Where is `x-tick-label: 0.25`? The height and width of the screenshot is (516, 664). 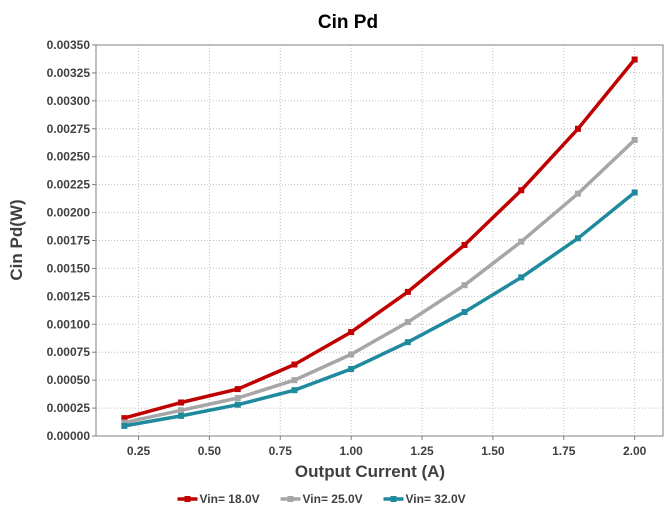 x-tick-label: 0.25 is located at coordinates (139, 451).